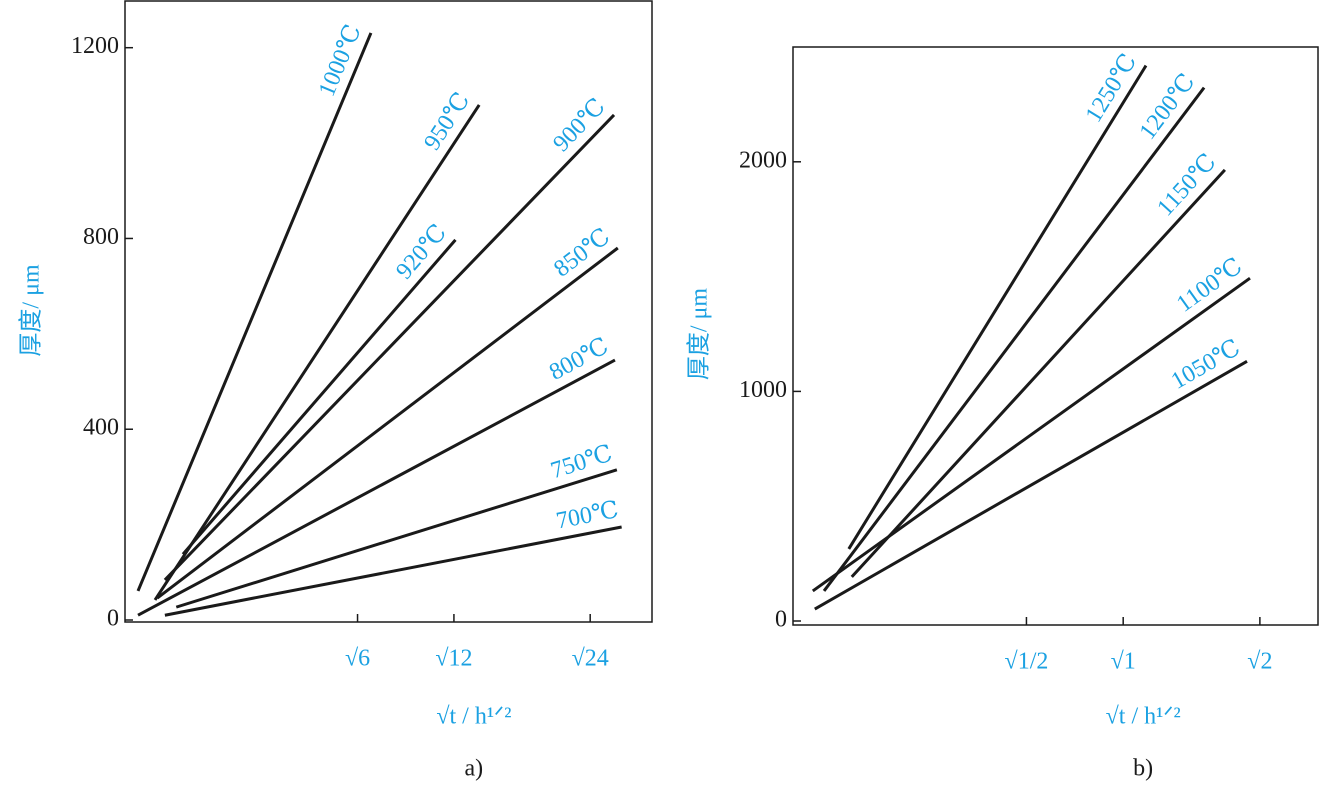  Describe the element at coordinates (590, 659) in the screenshot. I see `x-tick-label: √24` at that location.